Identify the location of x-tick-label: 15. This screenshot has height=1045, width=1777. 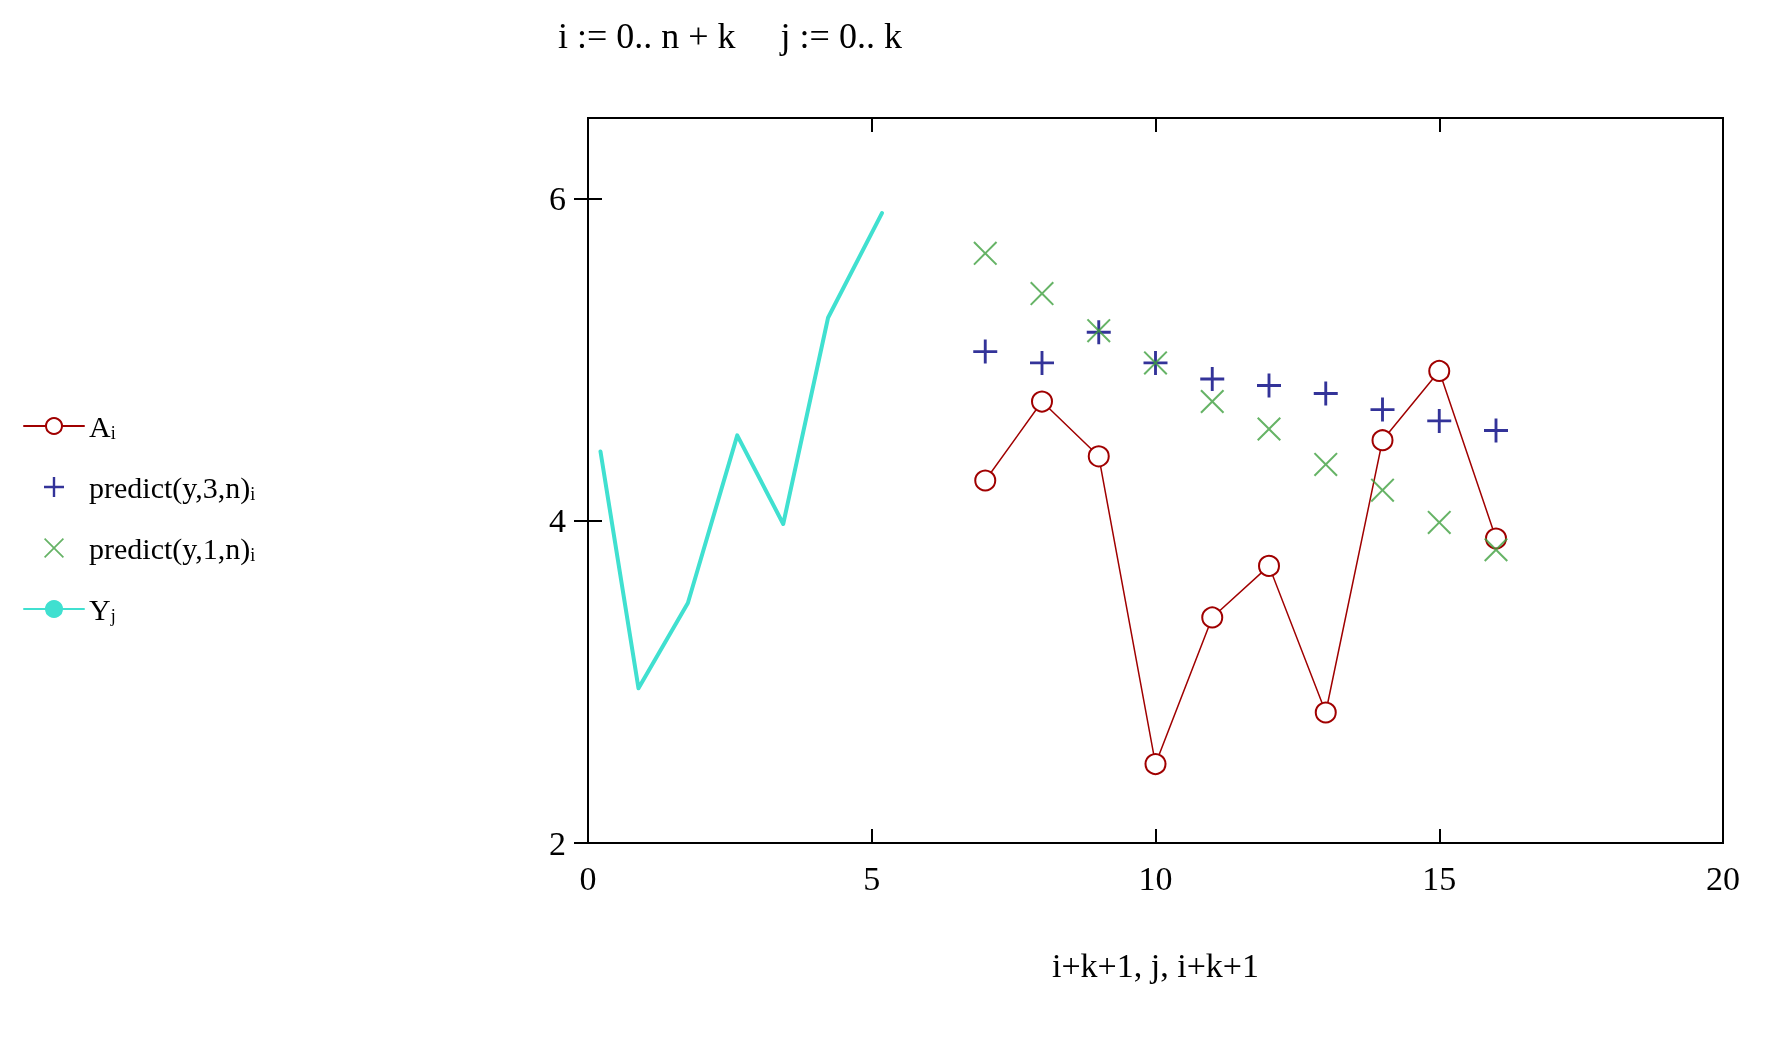
(1439, 878).